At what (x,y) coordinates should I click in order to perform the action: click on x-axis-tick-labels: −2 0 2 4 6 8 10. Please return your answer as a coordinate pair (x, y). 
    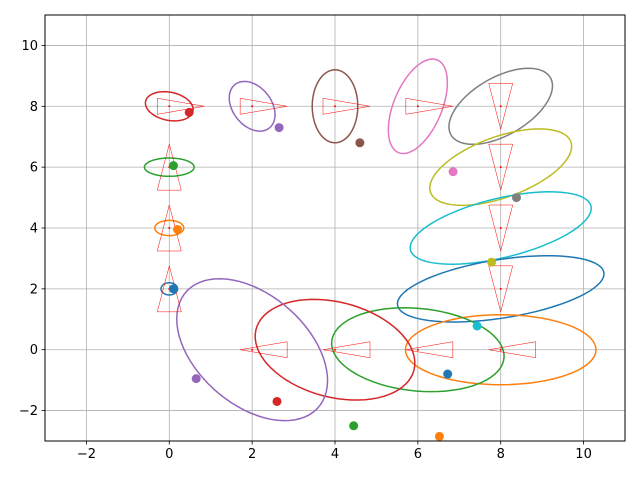
    Looking at the image, I should click on (334, 454).